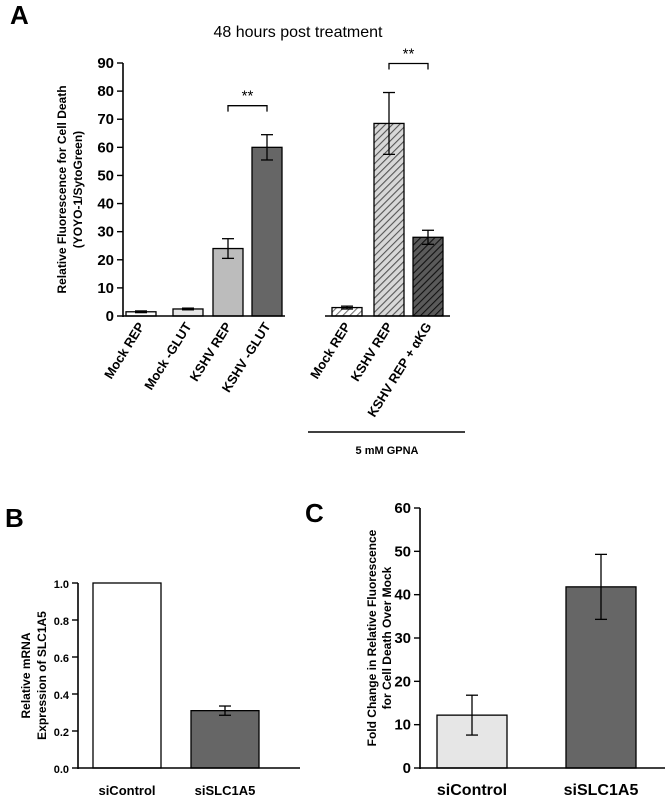 The width and height of the screenshot is (671, 800). I want to click on y-axis-label: Relative Fluorescence for Cell Death, so click(62, 189).